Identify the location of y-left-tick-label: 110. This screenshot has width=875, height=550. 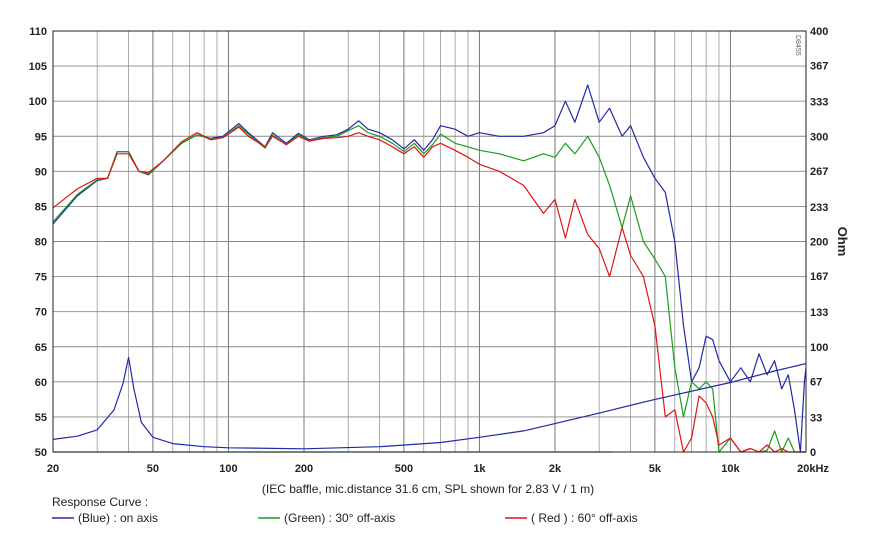
(38, 32).